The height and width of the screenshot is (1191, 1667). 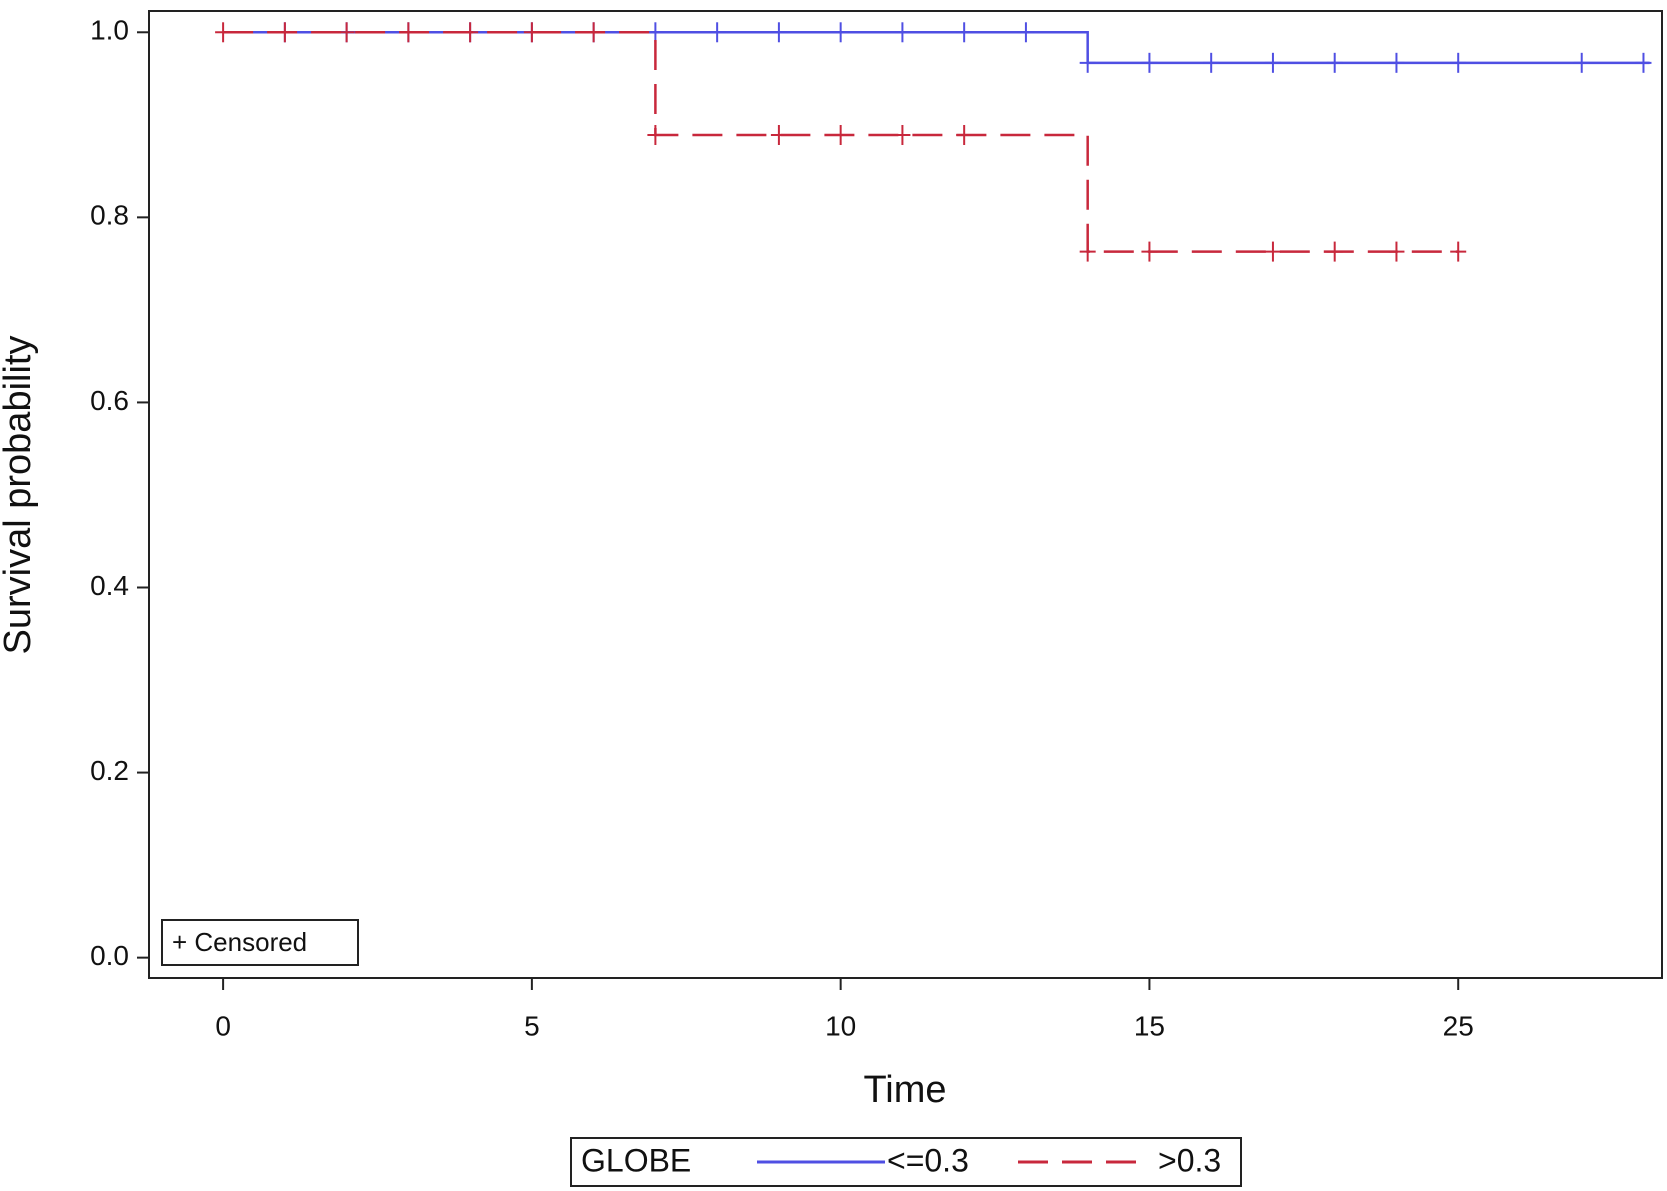 What do you see at coordinates (636, 1160) in the screenshot?
I see `legend-title: GLOBE` at bounding box center [636, 1160].